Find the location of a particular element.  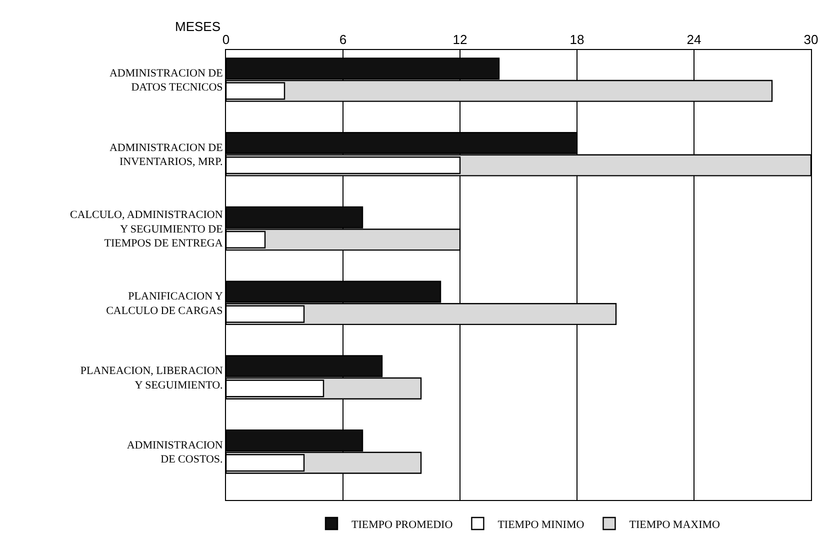

x-tick-label: 6 is located at coordinates (343, 39).